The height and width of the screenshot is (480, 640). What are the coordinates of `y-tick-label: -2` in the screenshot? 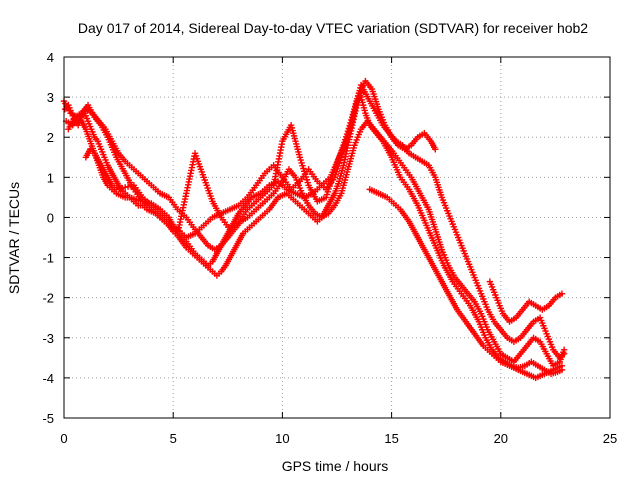 It's located at (48, 298).